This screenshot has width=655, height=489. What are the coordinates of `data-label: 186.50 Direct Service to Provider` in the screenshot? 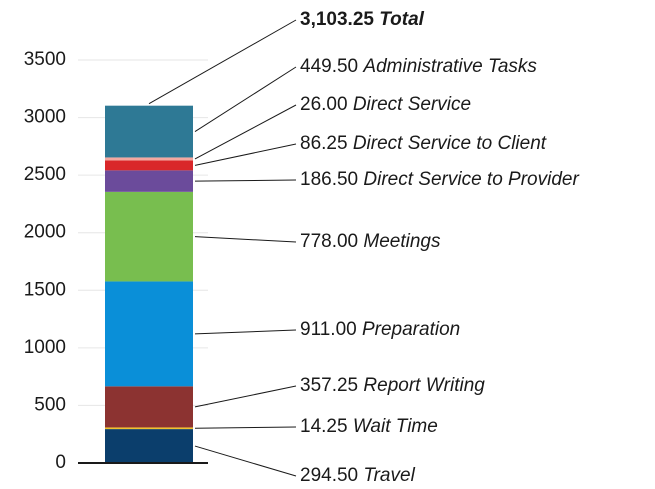 It's located at (439, 179).